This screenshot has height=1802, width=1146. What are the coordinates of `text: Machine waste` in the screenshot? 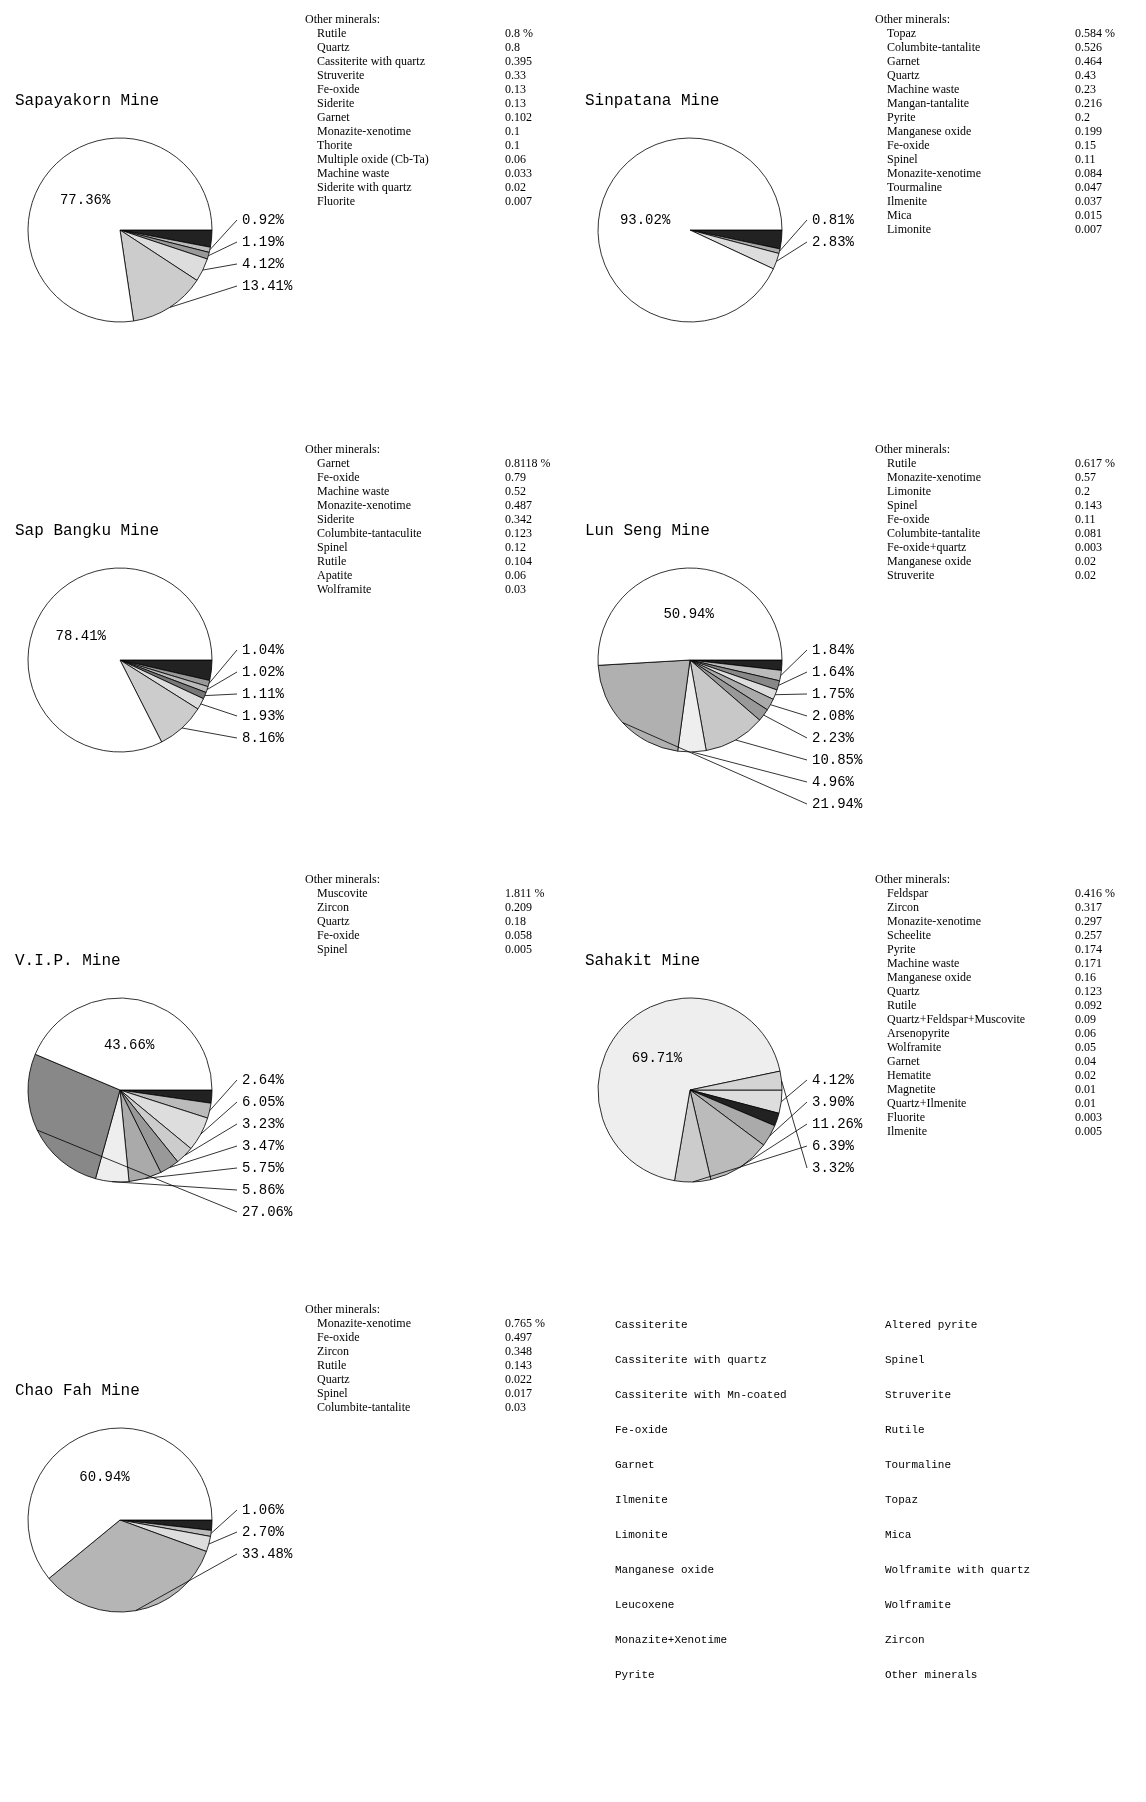 It's located at (923, 963).